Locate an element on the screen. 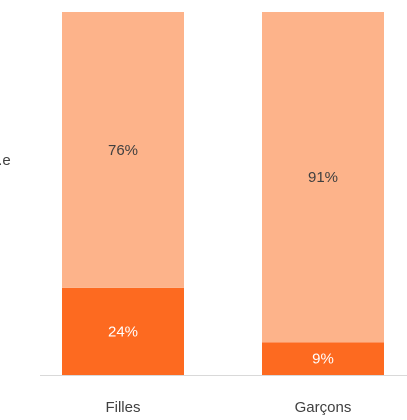  data-label: 91% is located at coordinates (323, 177).